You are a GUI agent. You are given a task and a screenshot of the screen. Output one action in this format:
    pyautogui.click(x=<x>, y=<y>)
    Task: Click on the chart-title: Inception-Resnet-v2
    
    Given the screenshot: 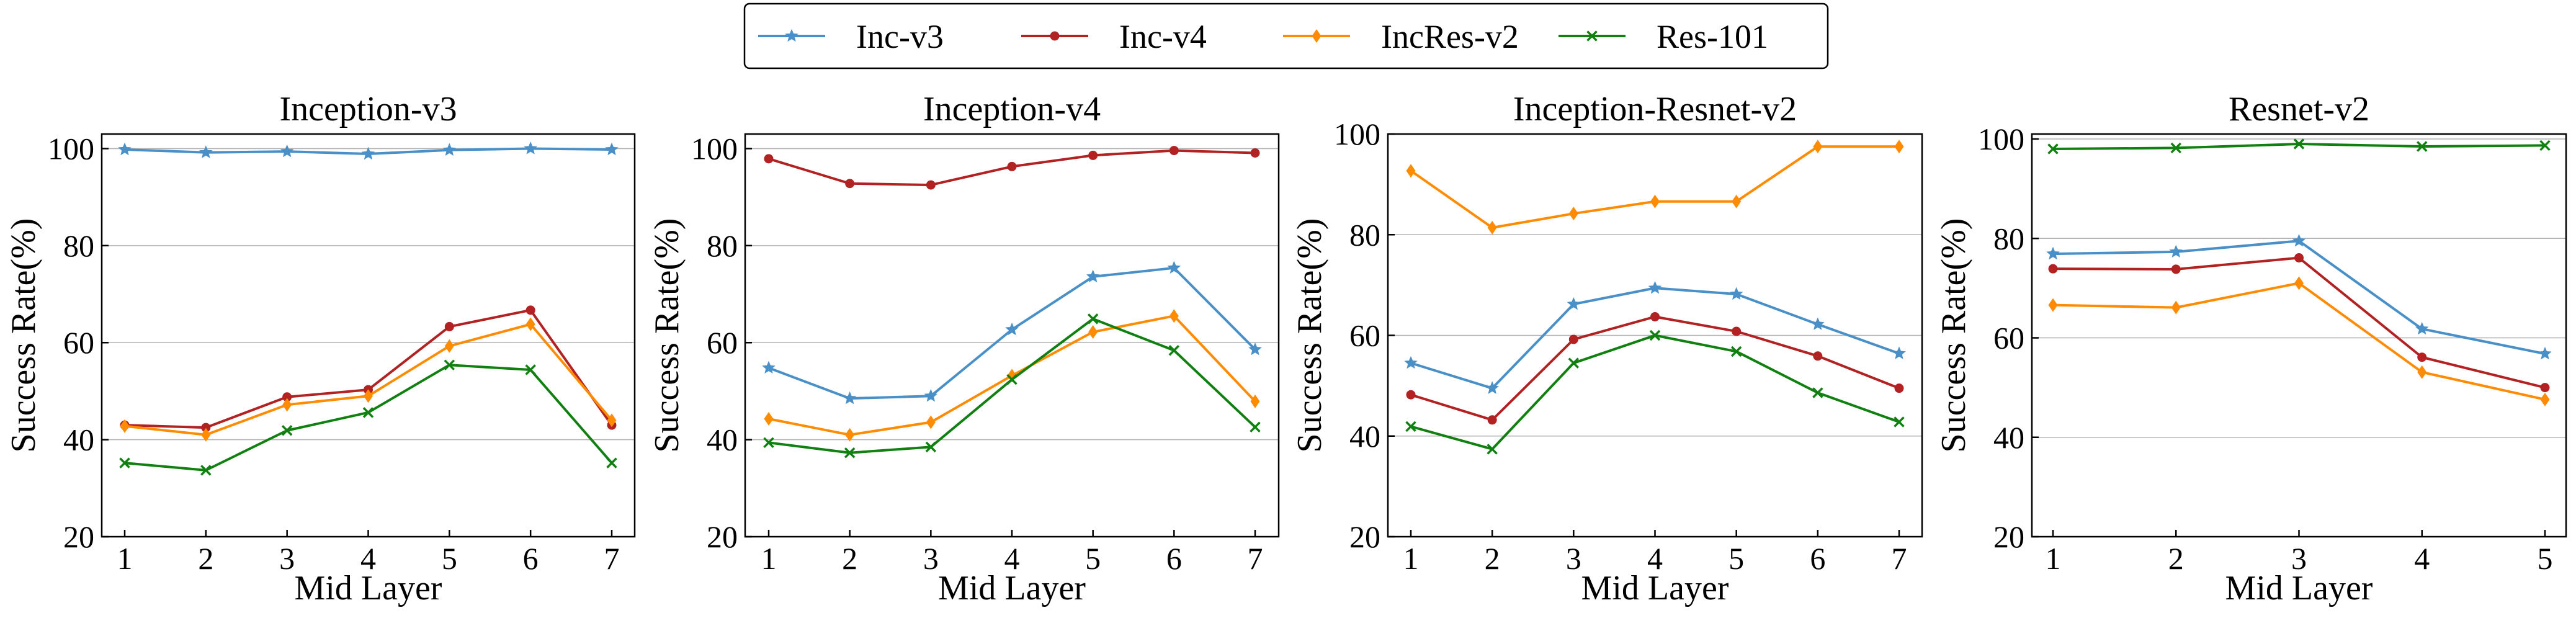 What is the action you would take?
    pyautogui.click(x=1655, y=109)
    